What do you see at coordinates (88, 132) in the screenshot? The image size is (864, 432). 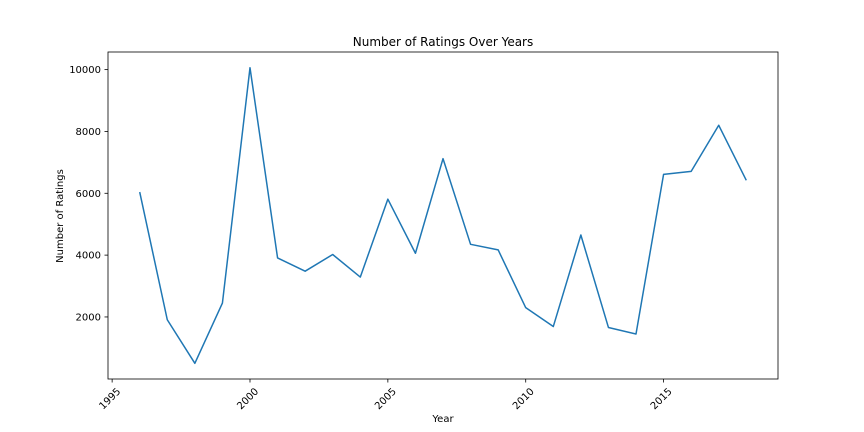 I see `y-tick-label: 8000` at bounding box center [88, 132].